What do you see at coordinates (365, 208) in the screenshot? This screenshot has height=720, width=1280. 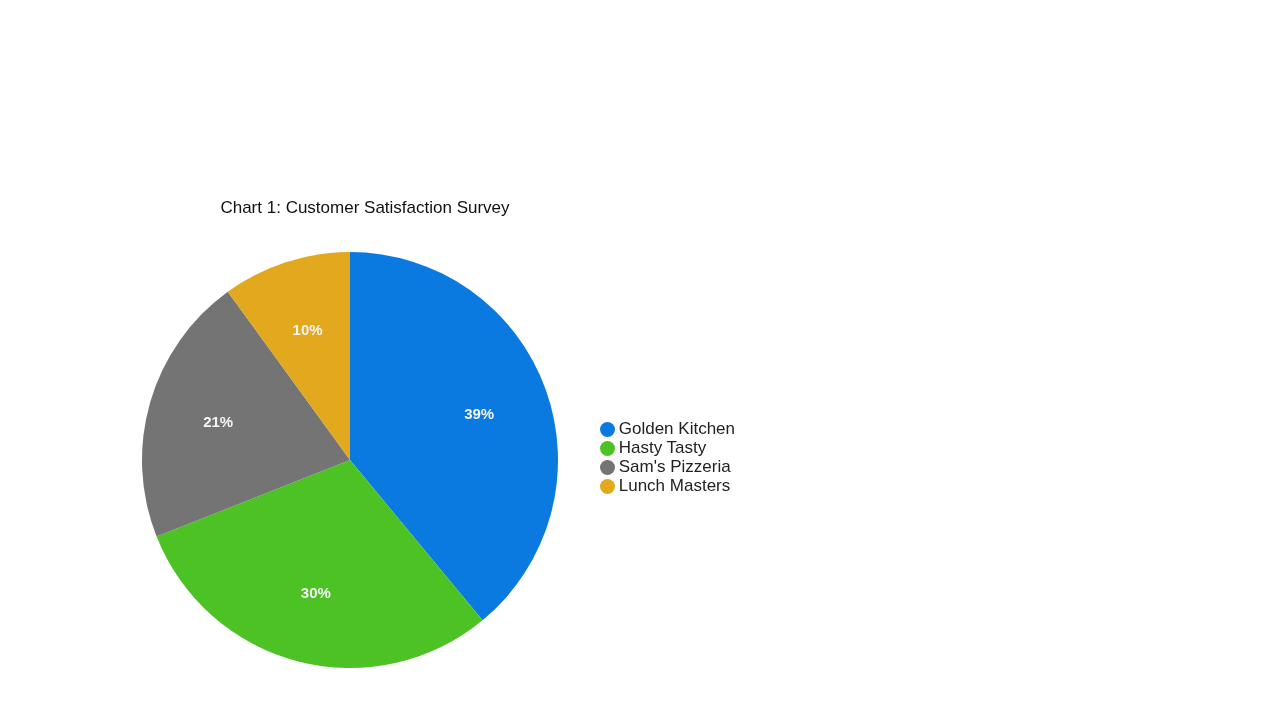 I see `chart-title: Chart 1: Customer Satisfaction Survey` at bounding box center [365, 208].